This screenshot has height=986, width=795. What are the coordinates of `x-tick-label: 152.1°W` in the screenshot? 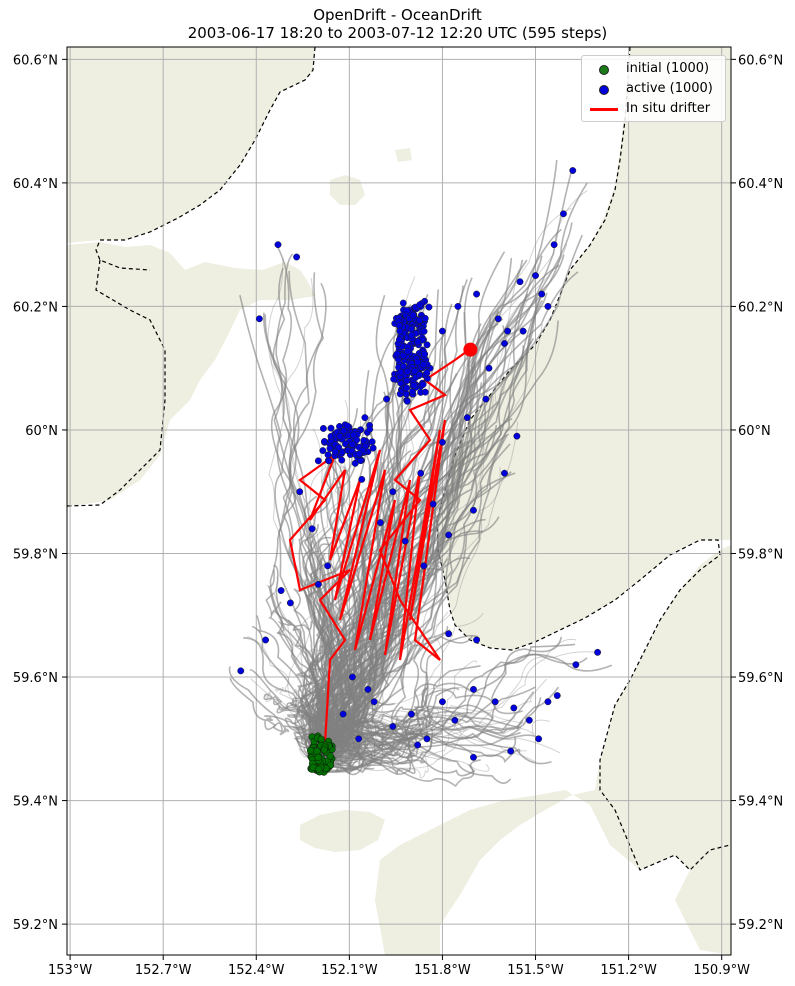 It's located at (349, 970).